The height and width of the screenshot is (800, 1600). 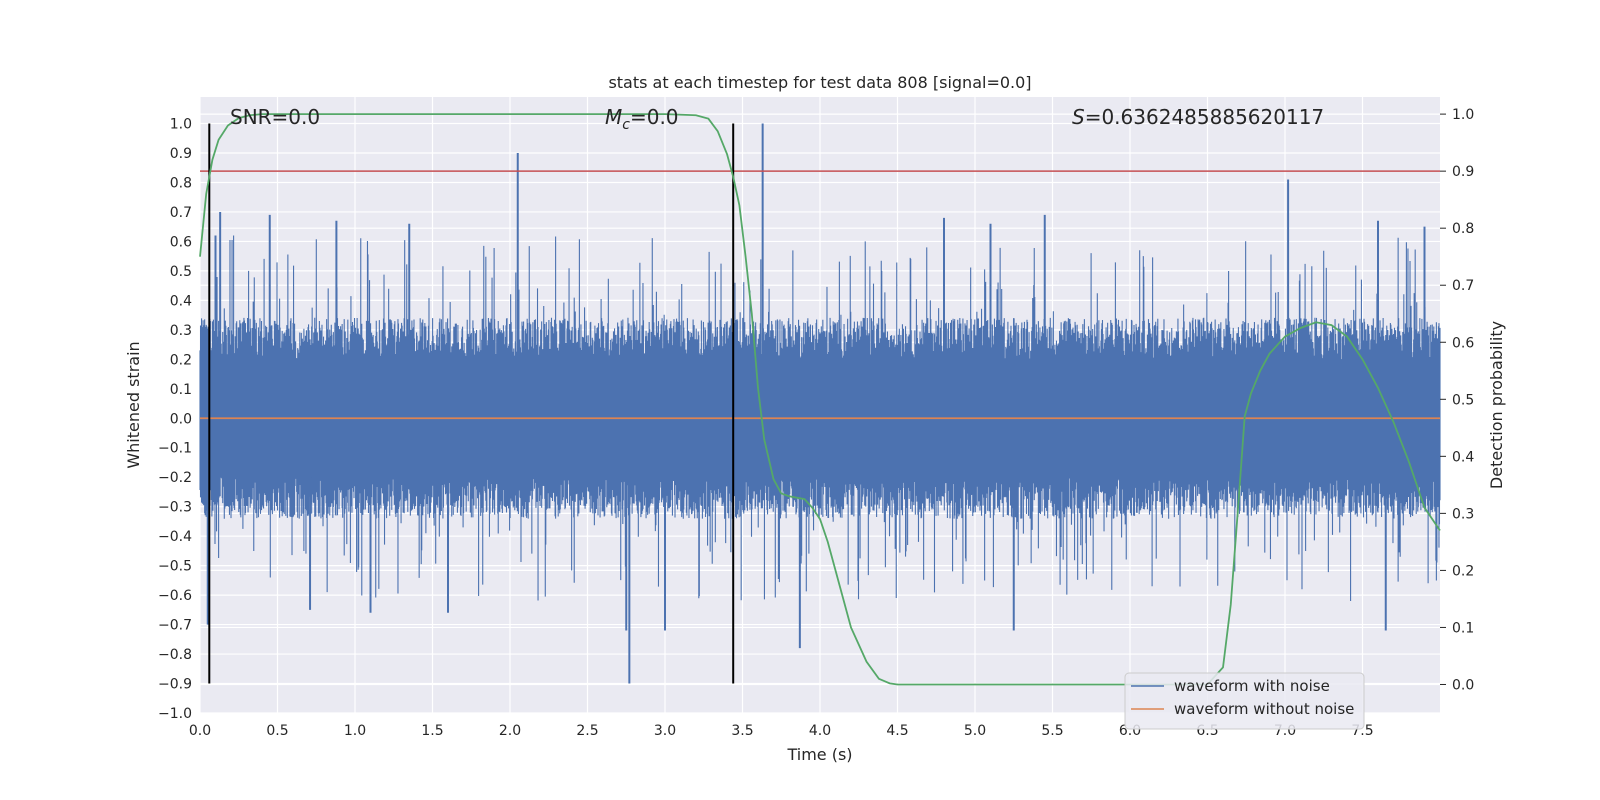 What do you see at coordinates (1463, 115) in the screenshot?
I see `y-right-tick-label: 1.0` at bounding box center [1463, 115].